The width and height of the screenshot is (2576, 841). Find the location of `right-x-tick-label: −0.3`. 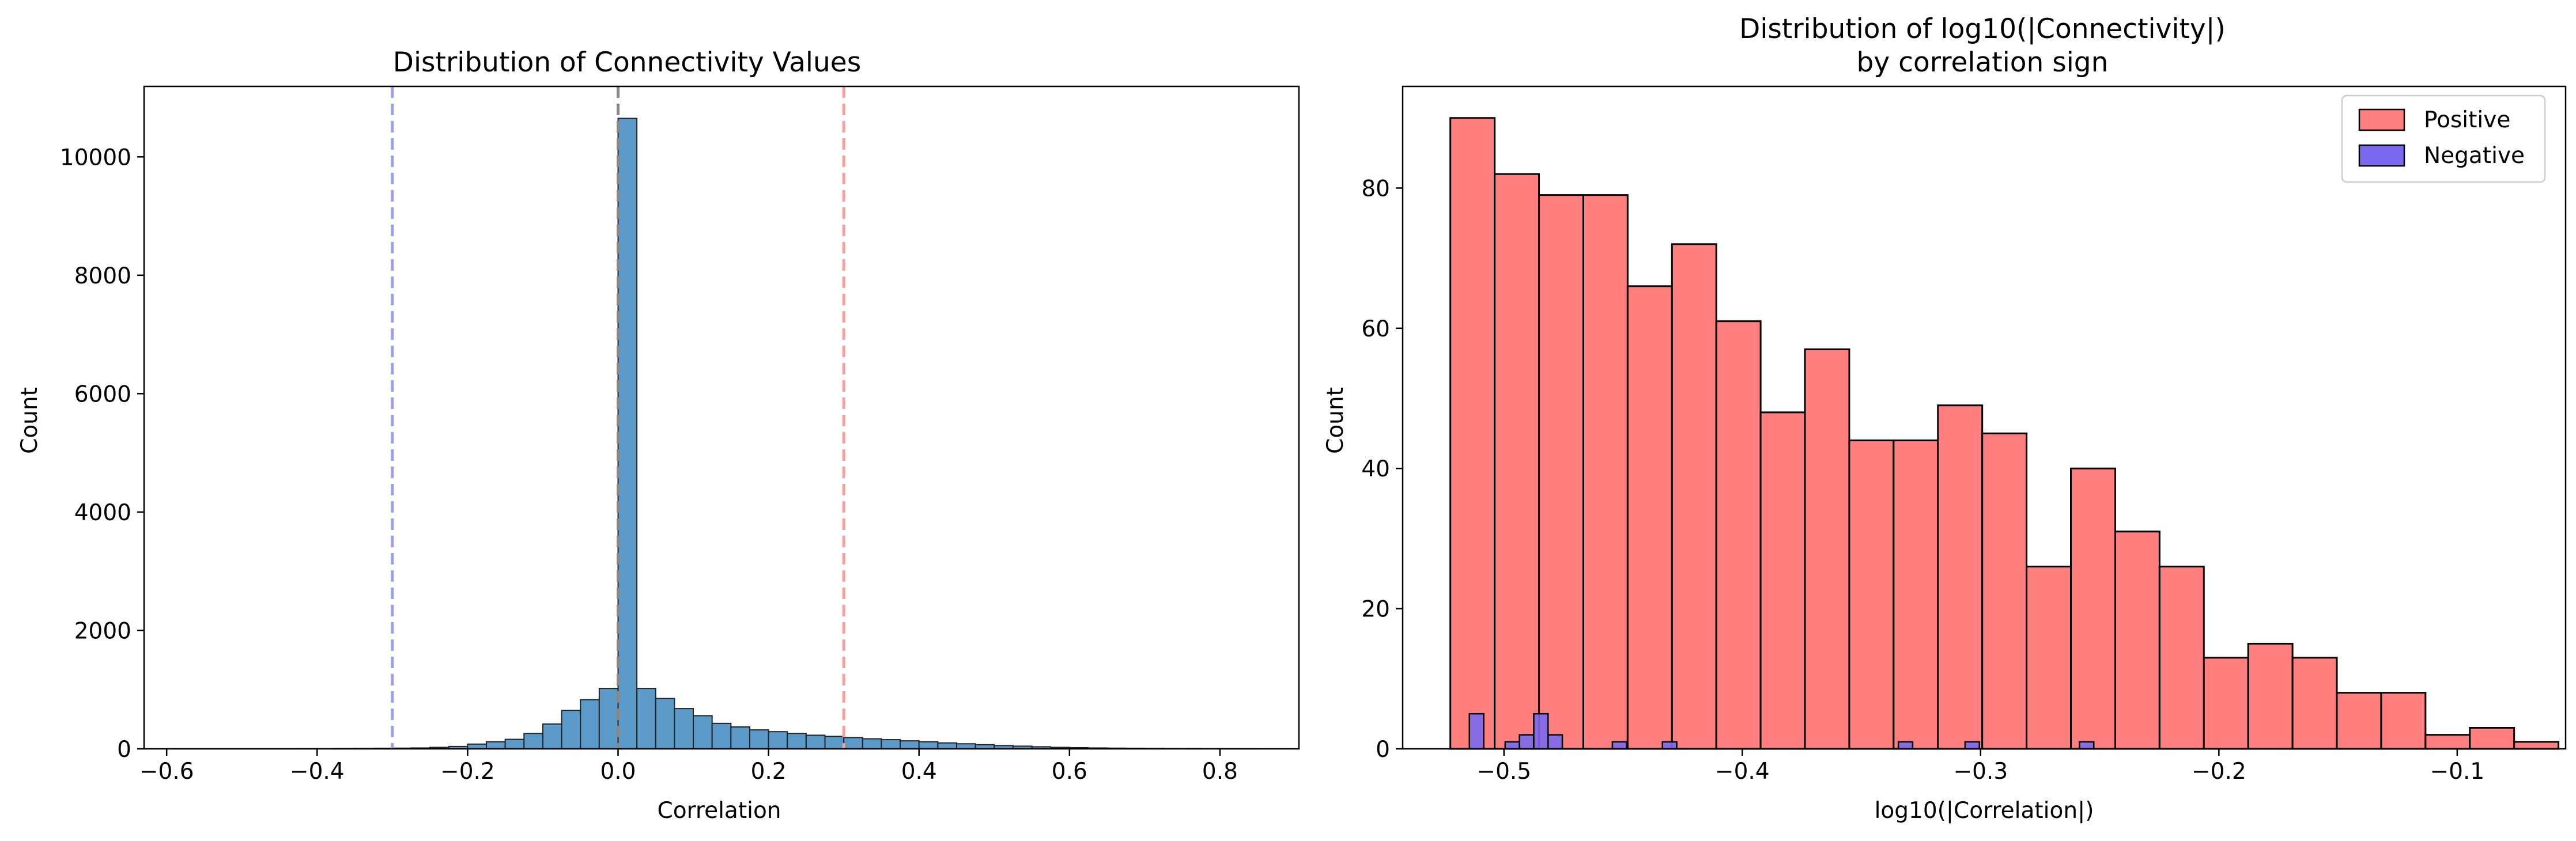

right-x-tick-label: −0.3 is located at coordinates (1980, 772).